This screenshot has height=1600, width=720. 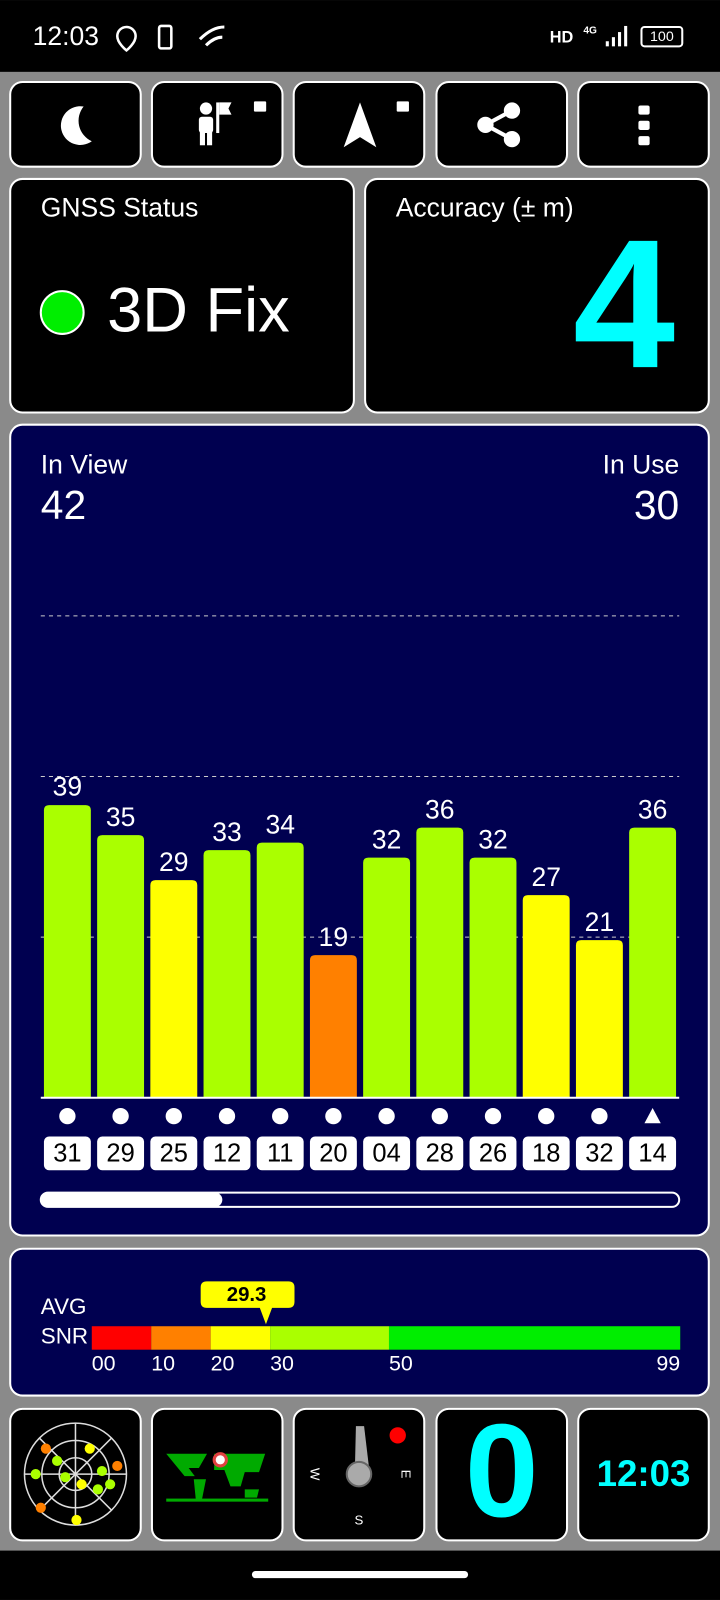 What do you see at coordinates (126, 39) in the screenshot?
I see `location-icon` at bounding box center [126, 39].